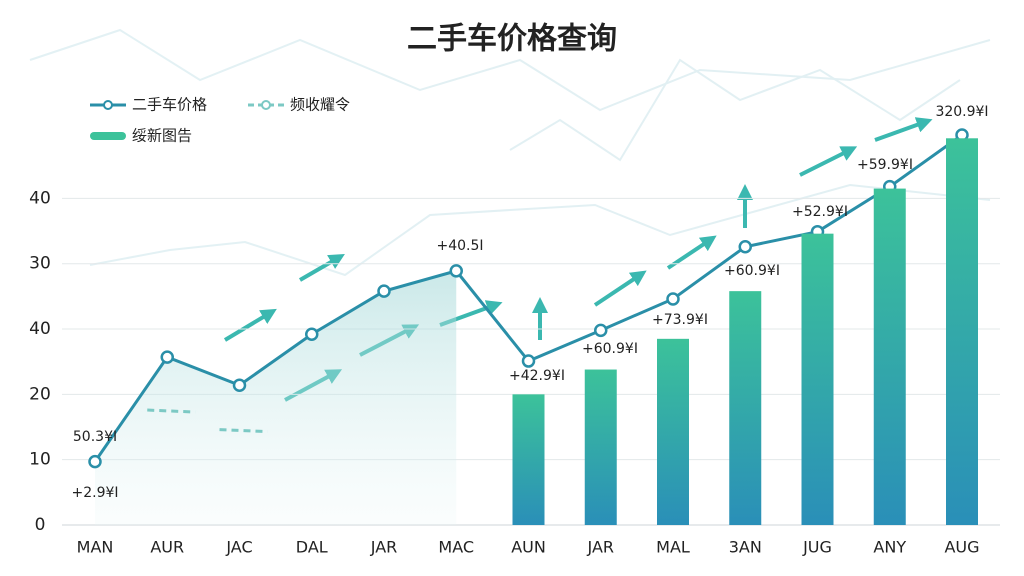 The height and width of the screenshot is (576, 1024). What do you see at coordinates (820, 212) in the screenshot?
I see `data-annotation: +52.9¥I` at bounding box center [820, 212].